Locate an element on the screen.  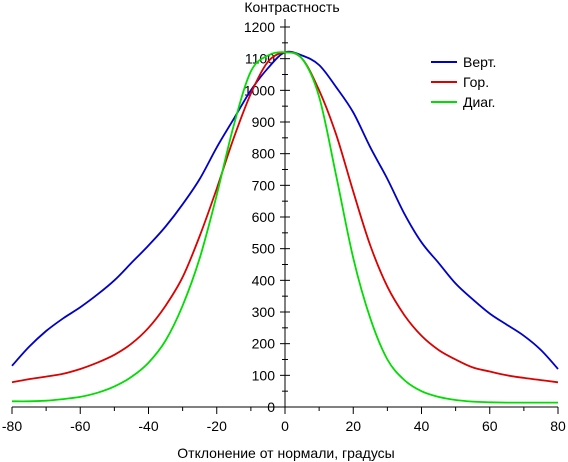
legend-label: Верт. is located at coordinates (479, 62).